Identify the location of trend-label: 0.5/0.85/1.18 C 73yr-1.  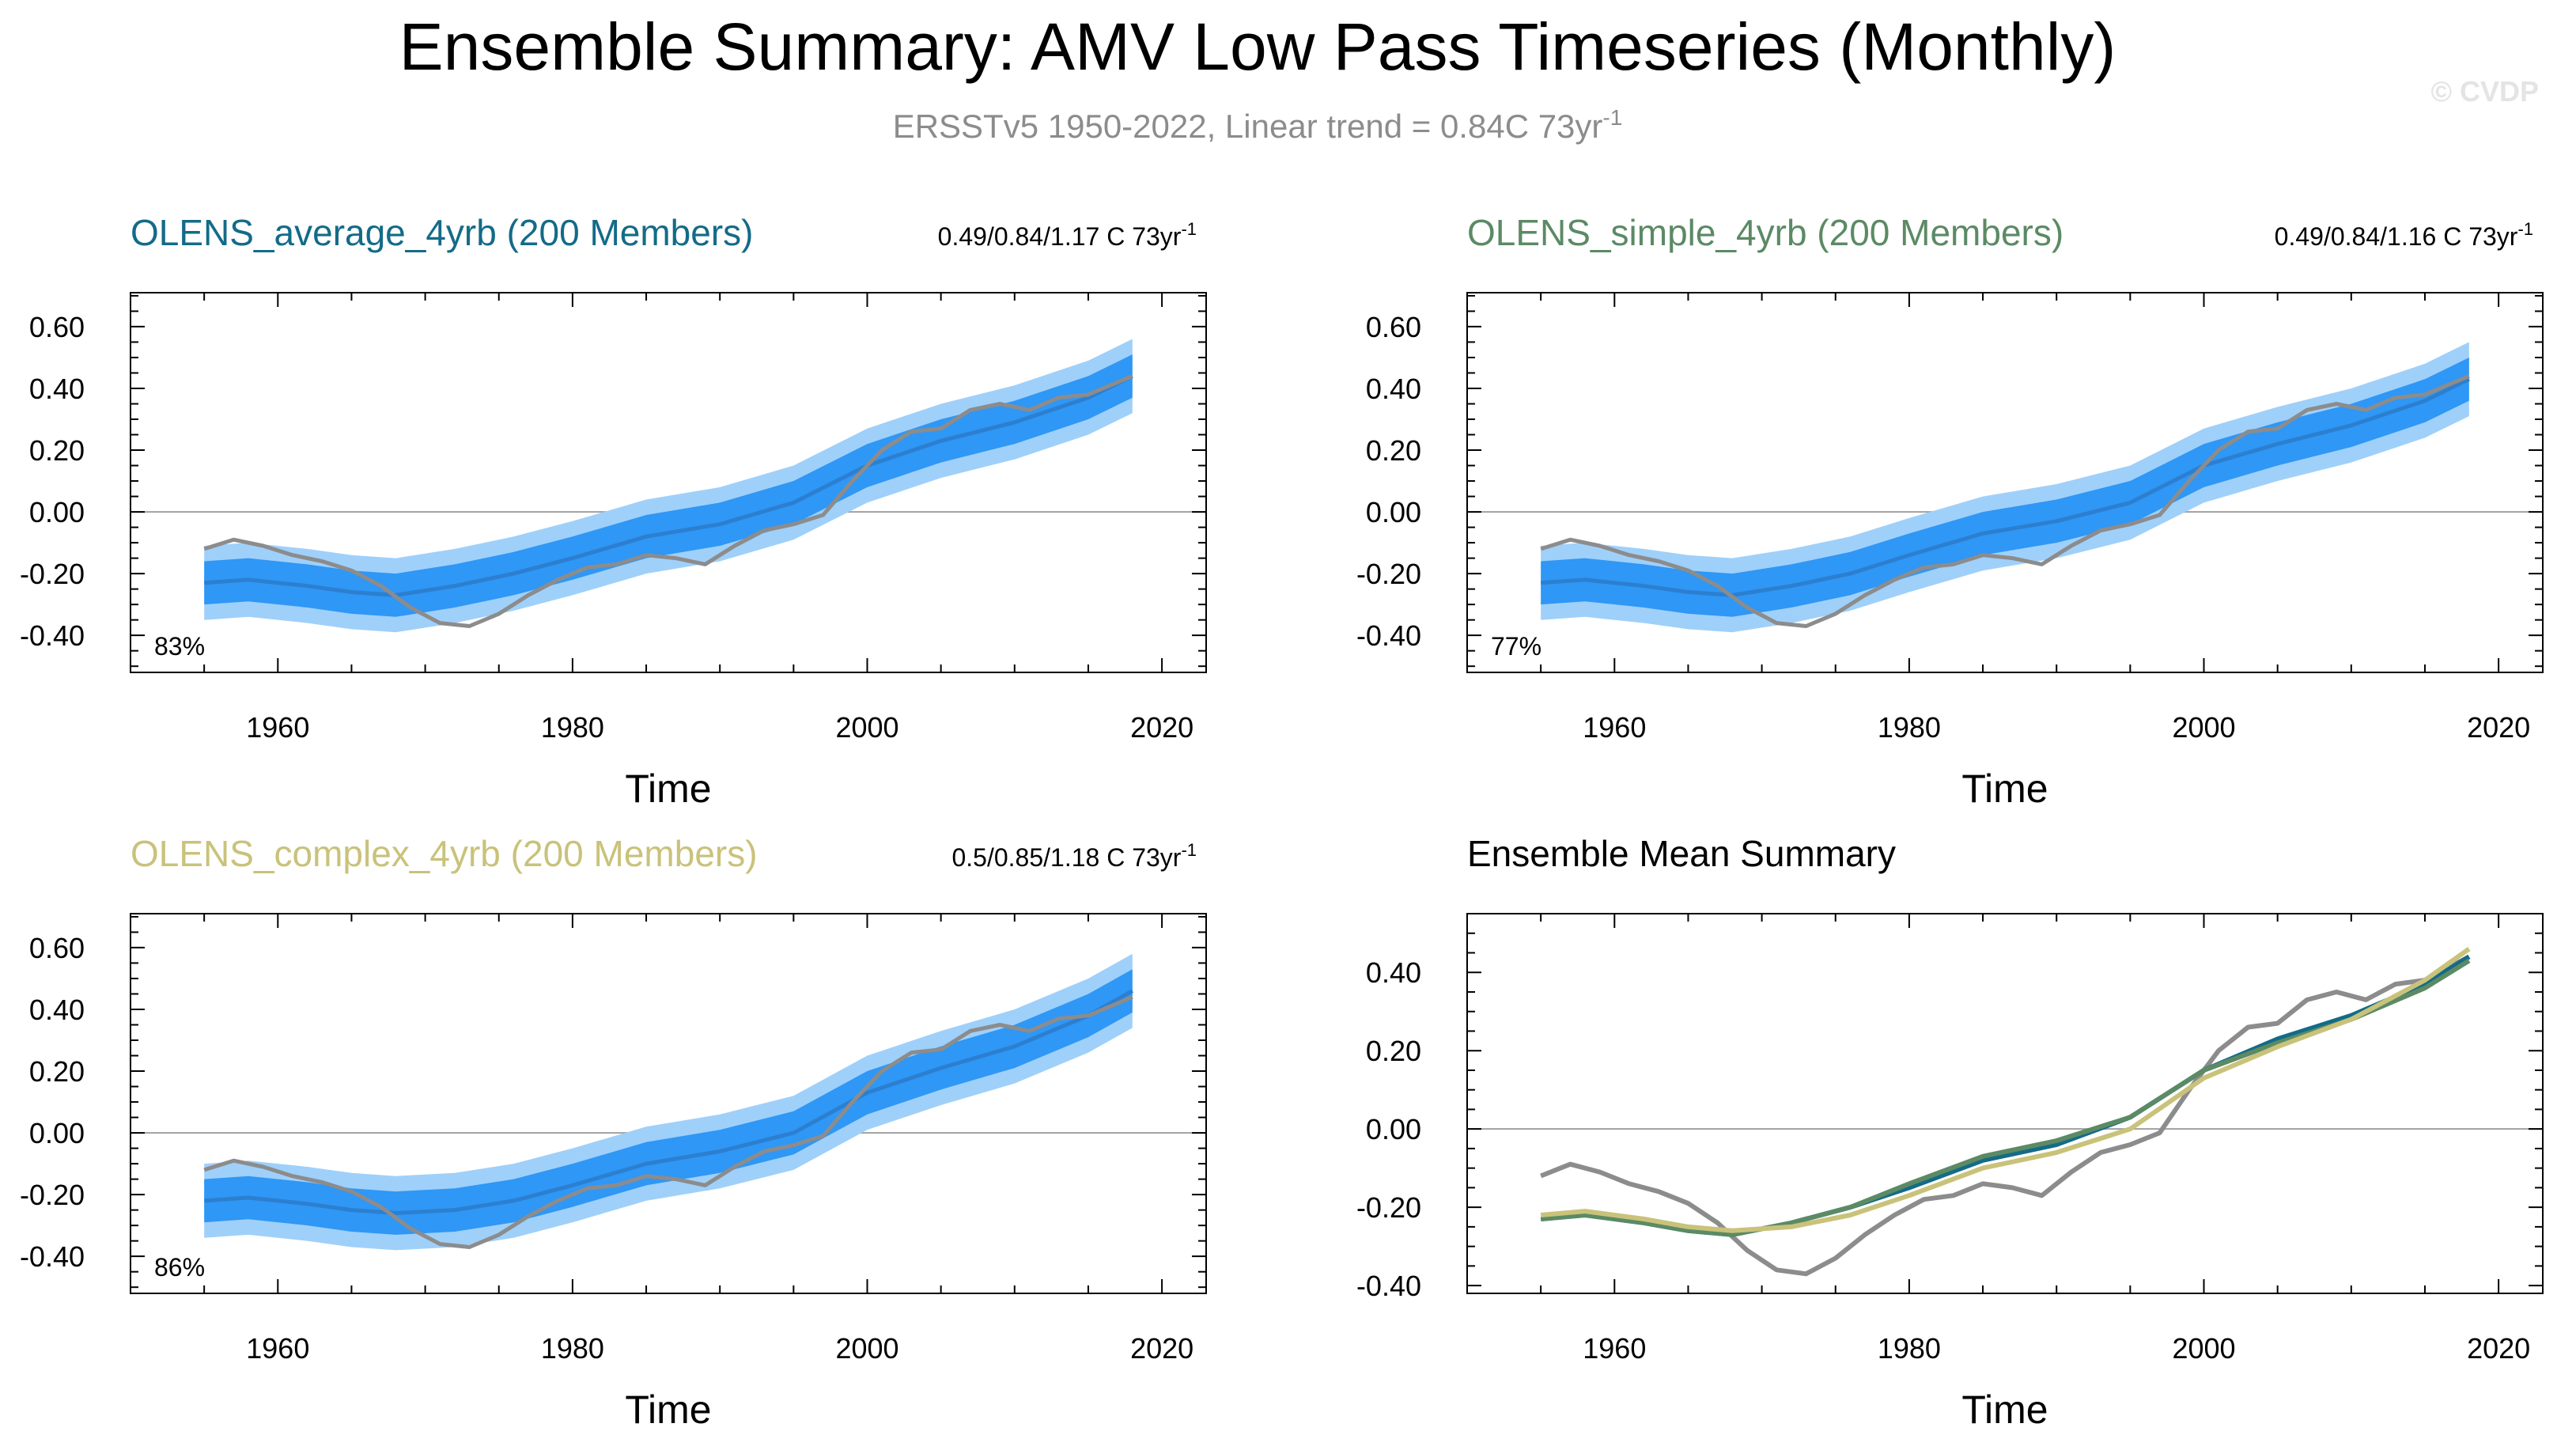
(1074, 856).